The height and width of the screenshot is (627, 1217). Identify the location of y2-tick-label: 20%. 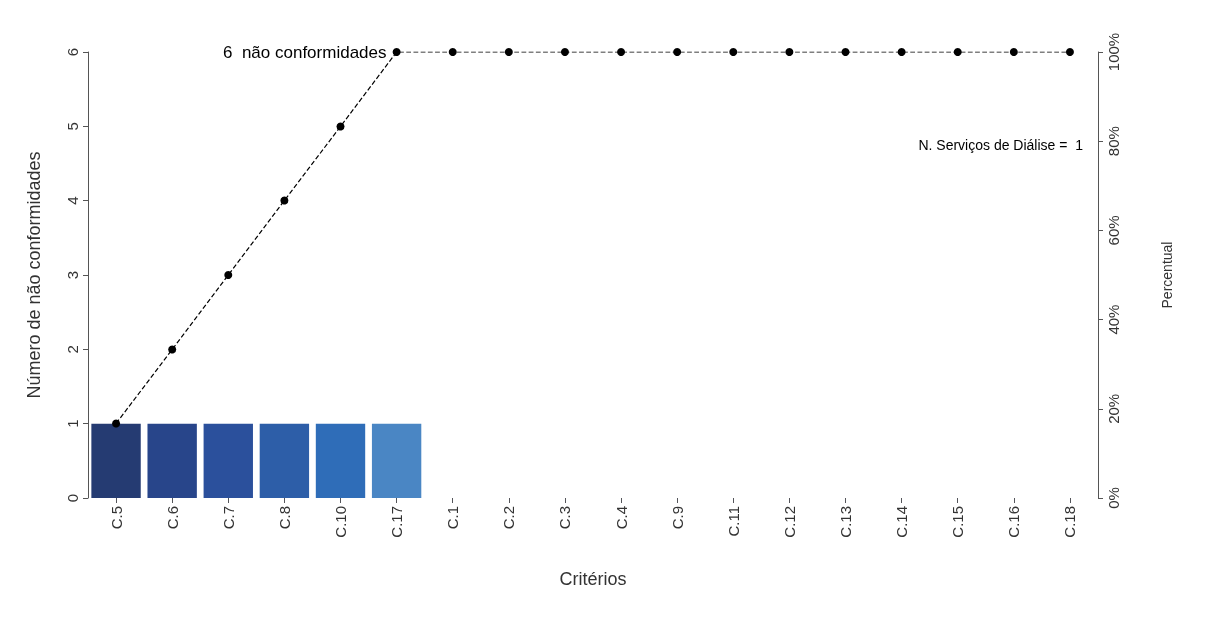
(1113, 408).